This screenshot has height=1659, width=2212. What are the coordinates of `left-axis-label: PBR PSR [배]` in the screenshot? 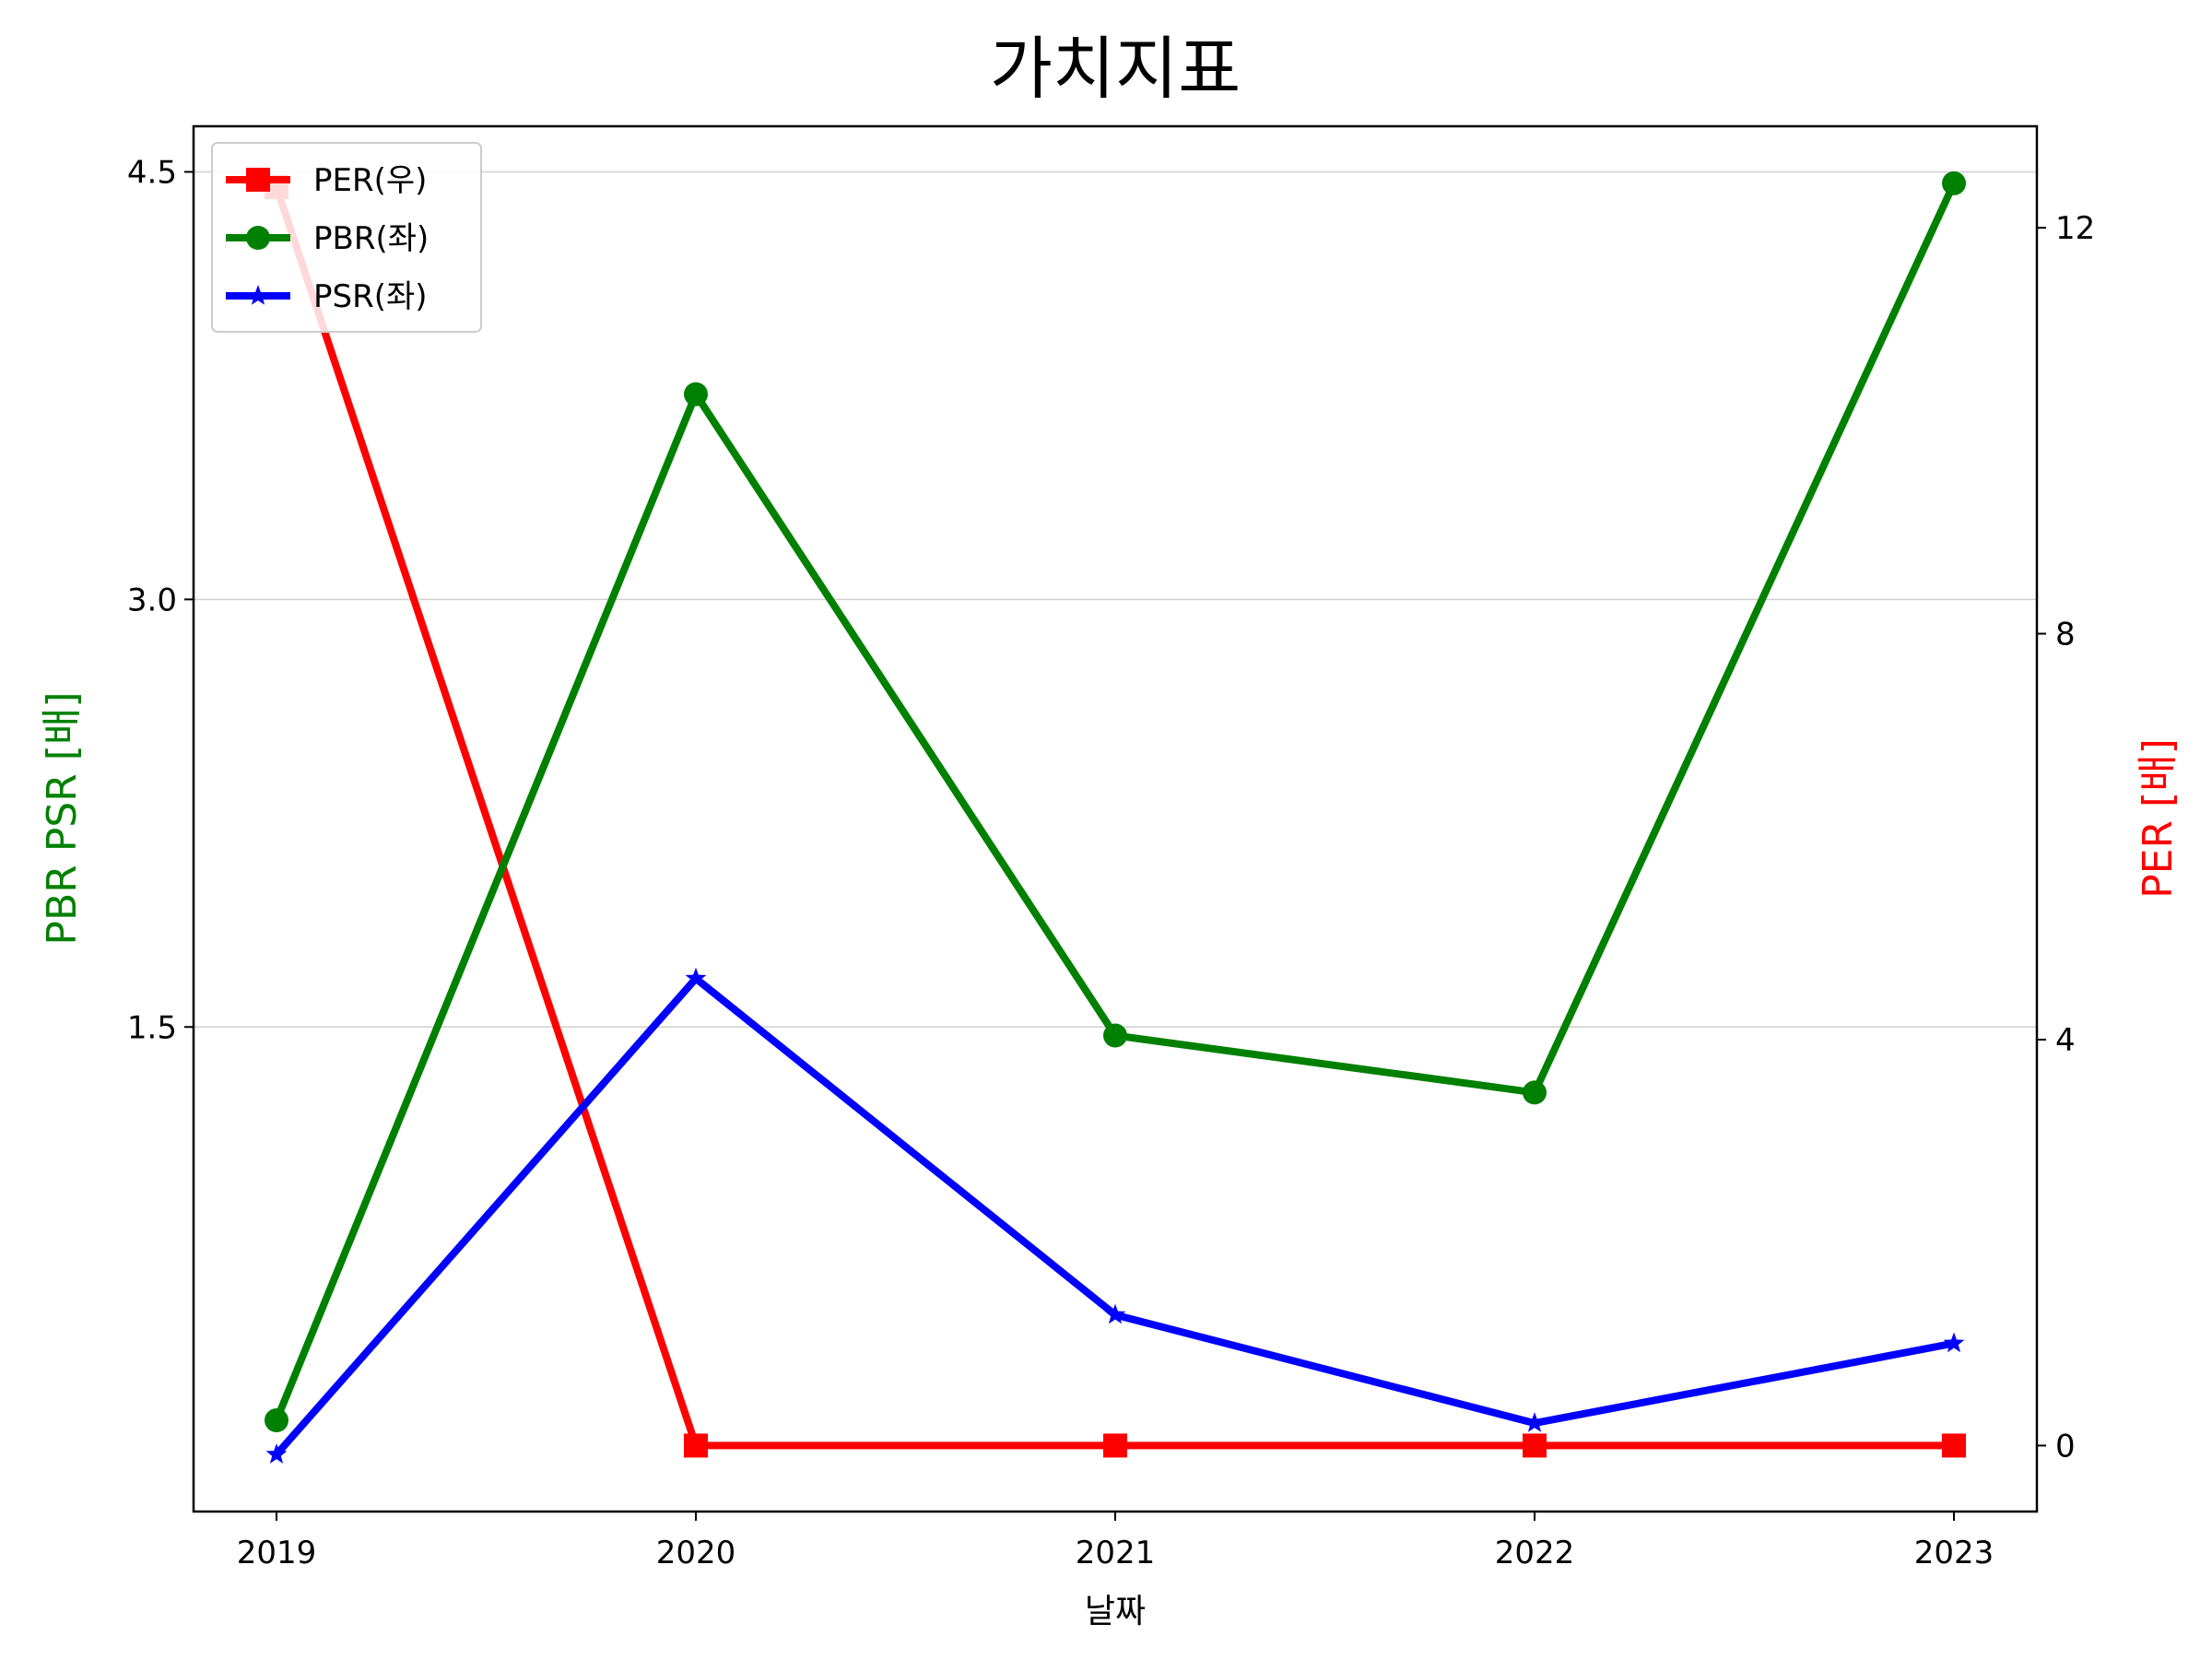 It's located at (62, 818).